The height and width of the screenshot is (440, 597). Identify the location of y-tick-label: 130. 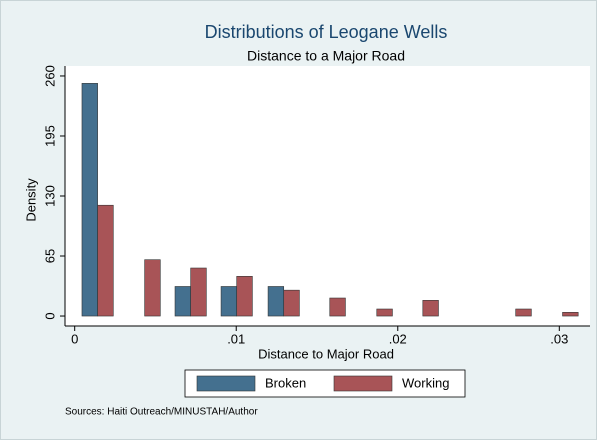
(49, 196).